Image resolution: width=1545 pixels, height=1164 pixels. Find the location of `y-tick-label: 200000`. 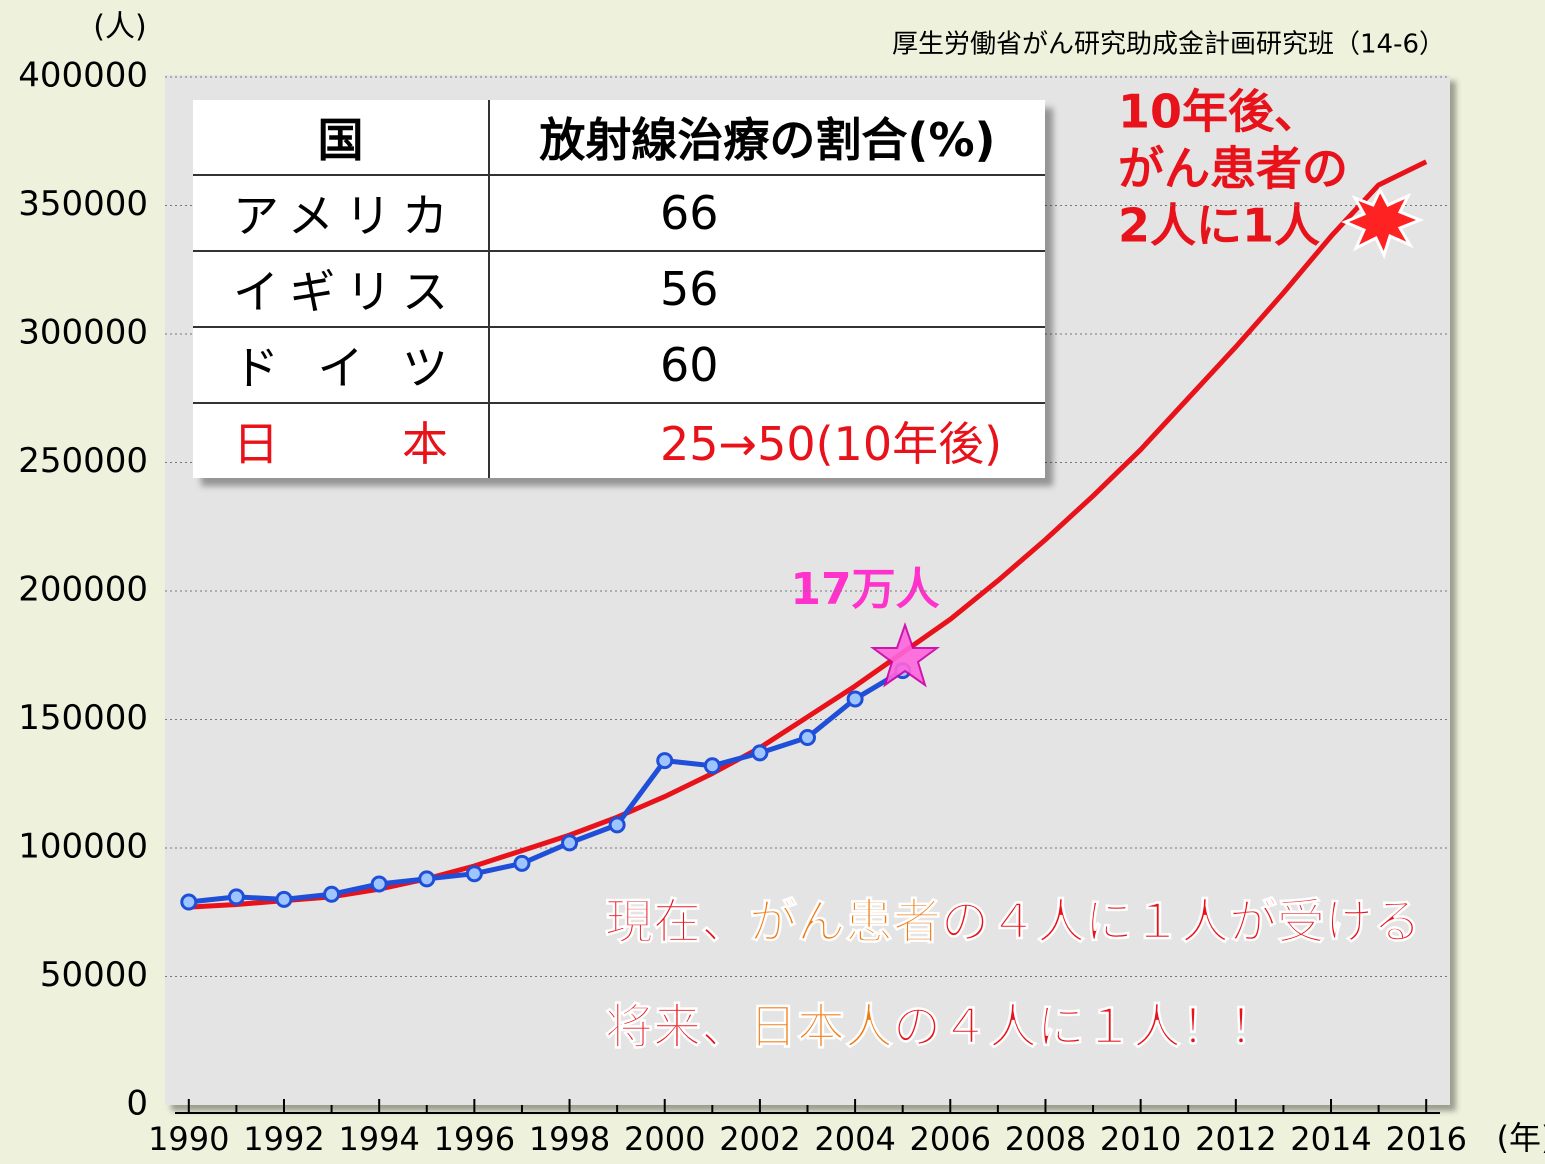

y-tick-label: 200000 is located at coordinates (83, 590).